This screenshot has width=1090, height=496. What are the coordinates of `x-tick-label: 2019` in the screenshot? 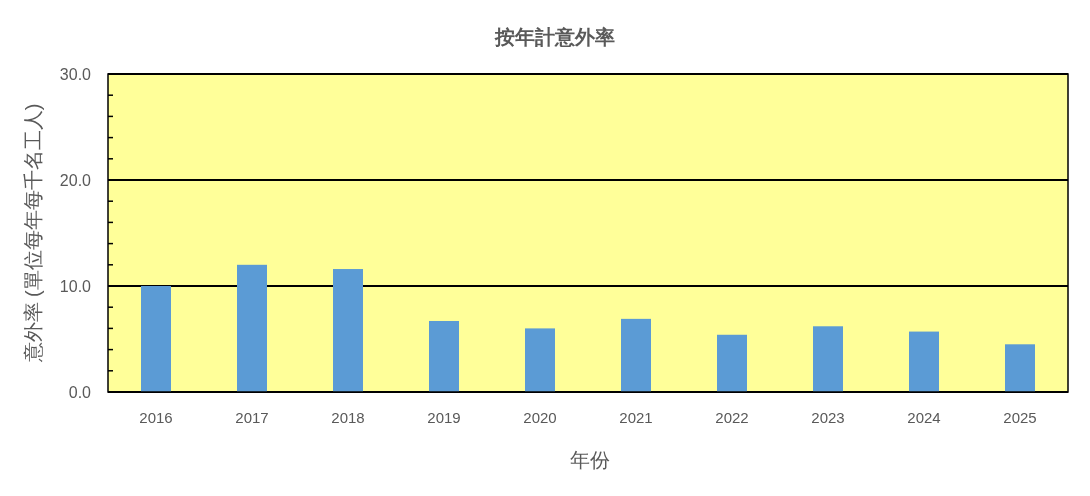 It's located at (444, 417).